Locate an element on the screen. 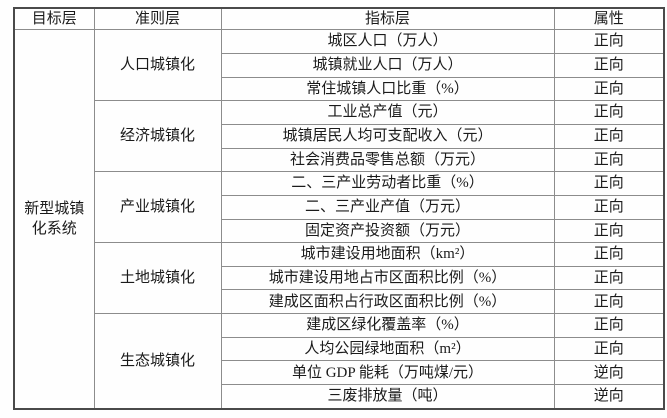 Image resolution: width=667 pixels, height=418 pixels. indicator-cell: 城市建设用地占市区面积比例（%） is located at coordinates (387, 278).